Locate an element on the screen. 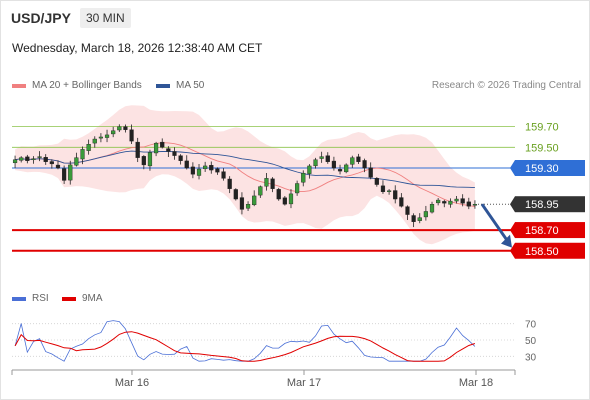 This screenshot has width=590, height=400. ma9-swatch is located at coordinates (69, 298).